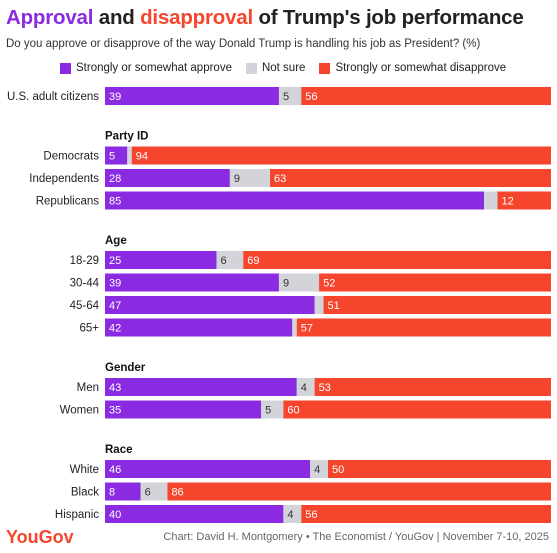 The image size is (557, 553). What do you see at coordinates (119, 450) in the screenshot?
I see `group-header: Race` at bounding box center [119, 450].